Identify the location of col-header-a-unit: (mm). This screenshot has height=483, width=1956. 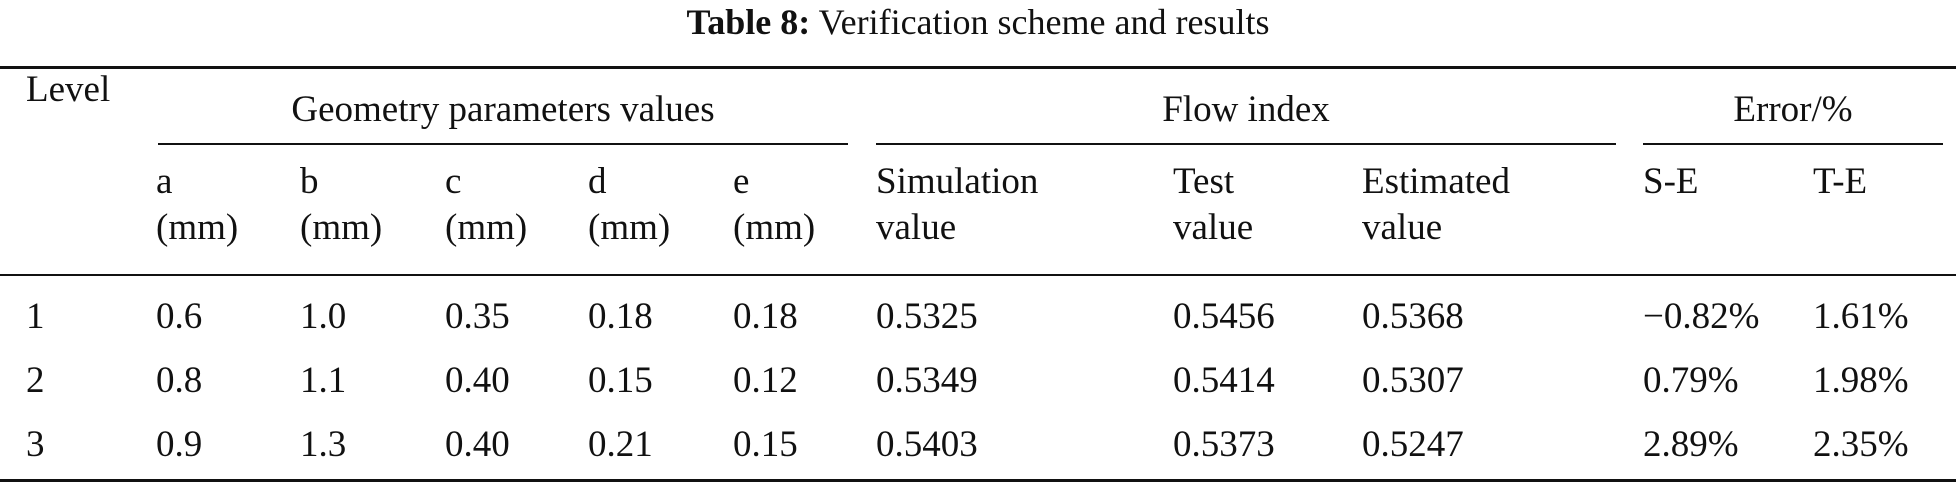
(197, 227).